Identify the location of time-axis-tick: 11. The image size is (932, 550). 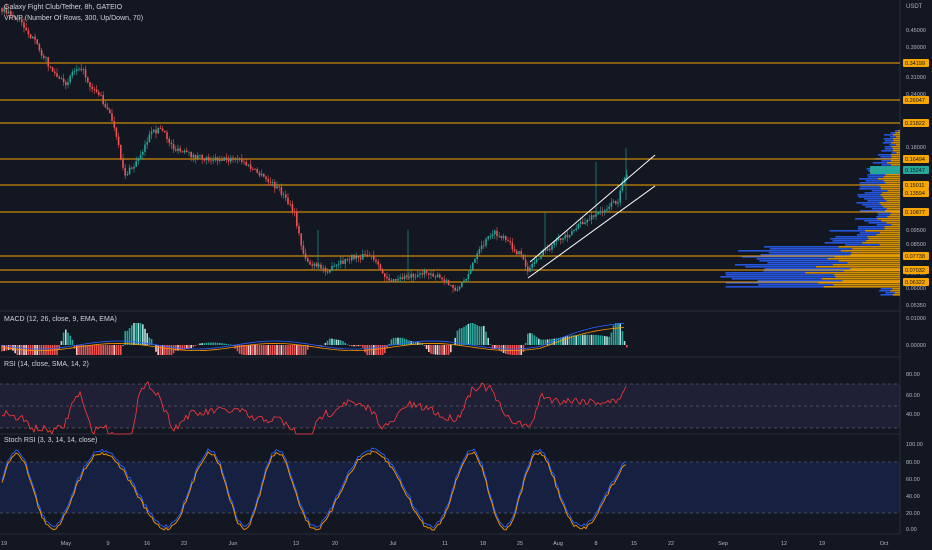
(445, 544).